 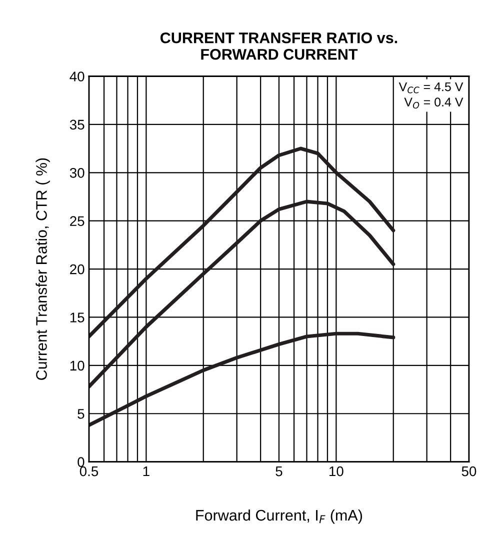 I want to click on annotation: V$_{O}$ = 0.4 V, so click(x=434, y=103).